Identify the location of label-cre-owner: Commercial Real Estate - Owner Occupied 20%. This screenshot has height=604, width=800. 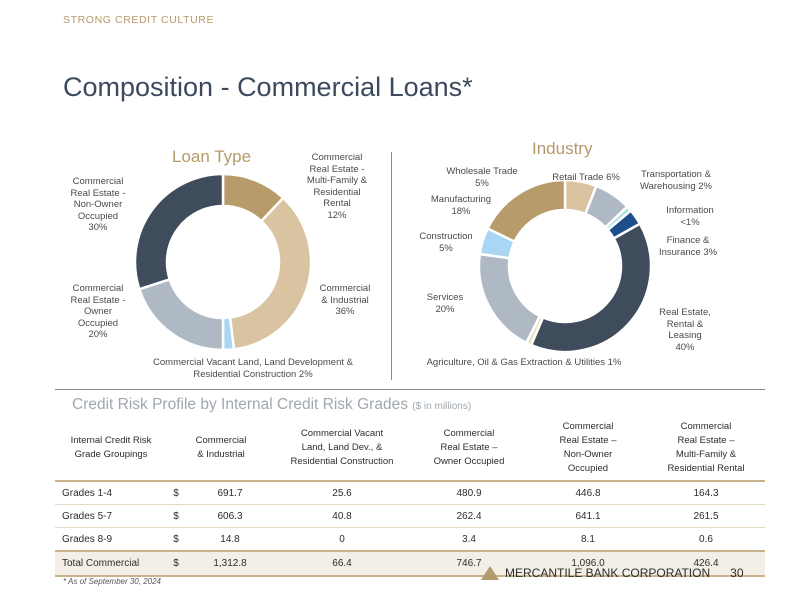
(98, 312).